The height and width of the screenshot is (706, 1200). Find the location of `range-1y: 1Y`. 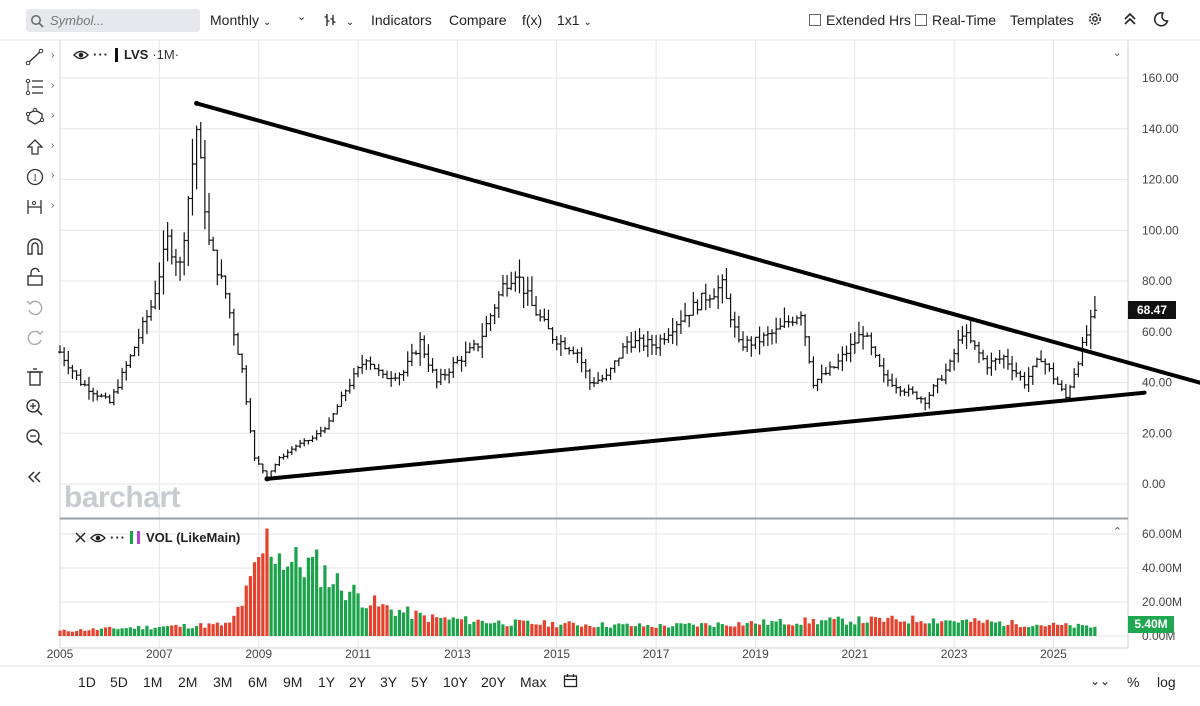

range-1y: 1Y is located at coordinates (327, 682).